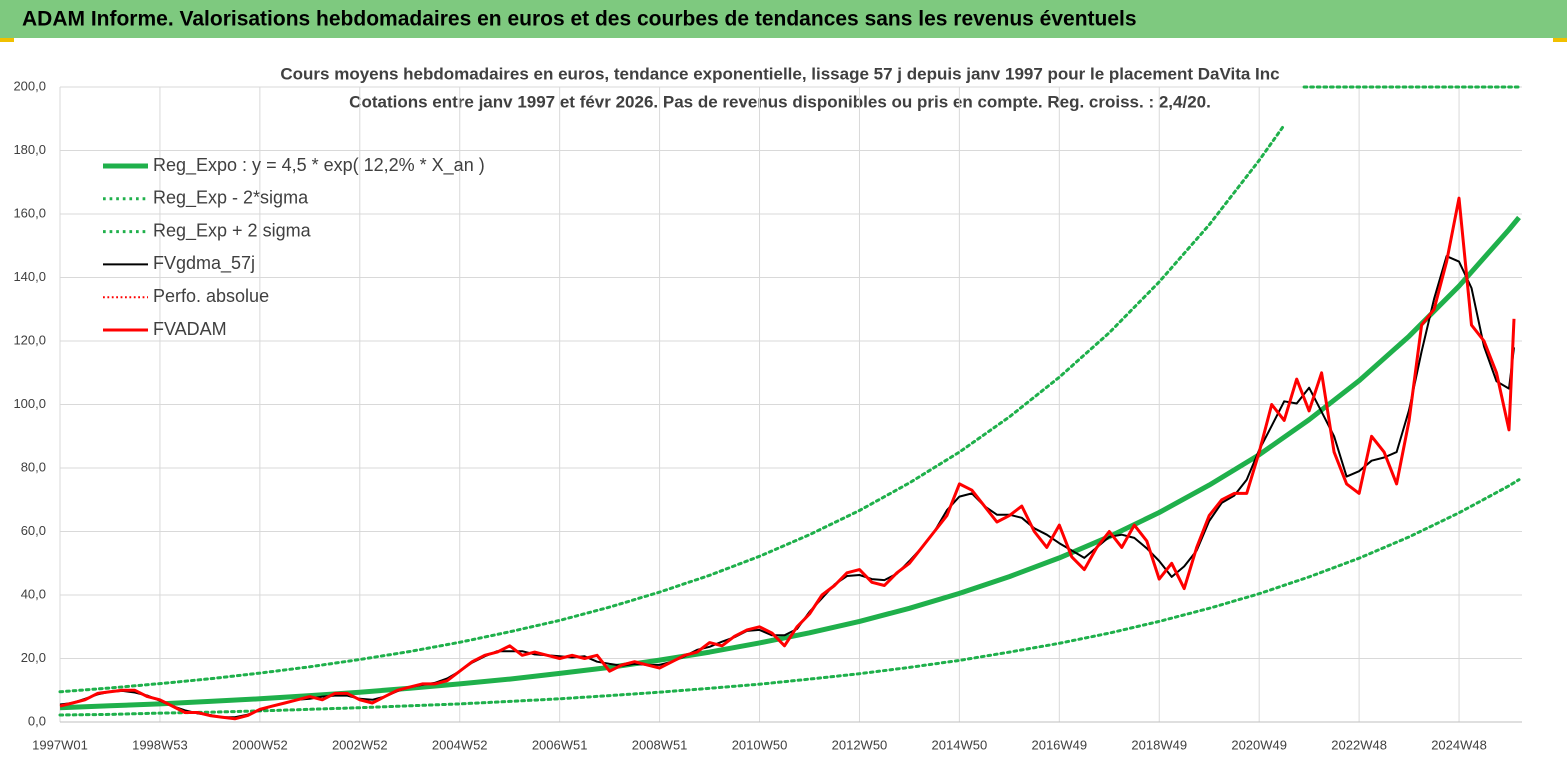  What do you see at coordinates (232, 230) in the screenshot?
I see `legend-label: Reg_Exp + 2 sigma` at bounding box center [232, 230].